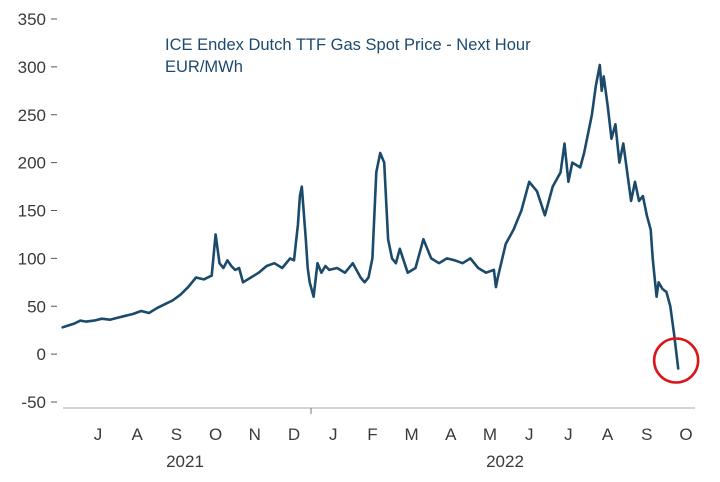  What do you see at coordinates (36, 306) in the screenshot?
I see `y-tick-label: 50` at bounding box center [36, 306].